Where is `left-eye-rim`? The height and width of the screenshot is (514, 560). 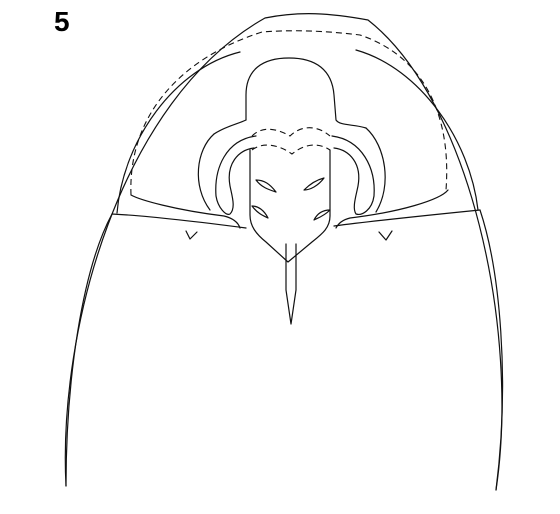
left-eye-rim is located at coordinates (206, 172).